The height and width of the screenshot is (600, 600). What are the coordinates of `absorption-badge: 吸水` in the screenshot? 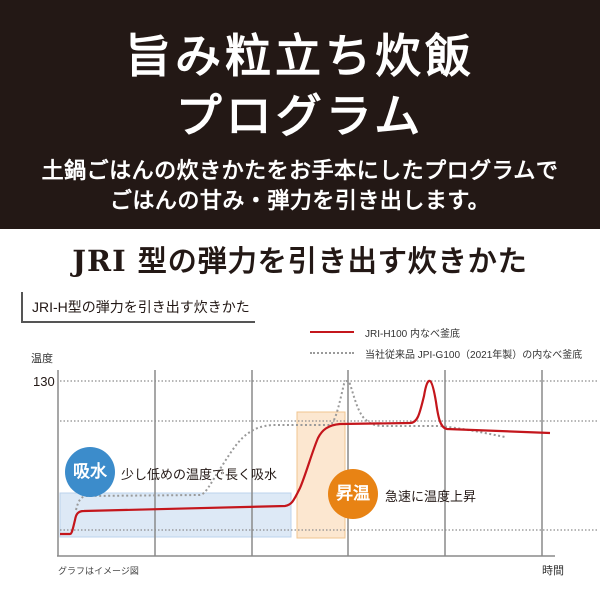 It's located at (90, 472).